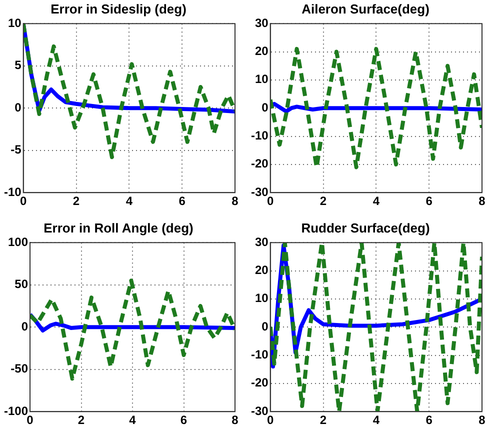 The image size is (494, 438). What do you see at coordinates (21, 284) in the screenshot?
I see `y-tick-label: 50` at bounding box center [21, 284].